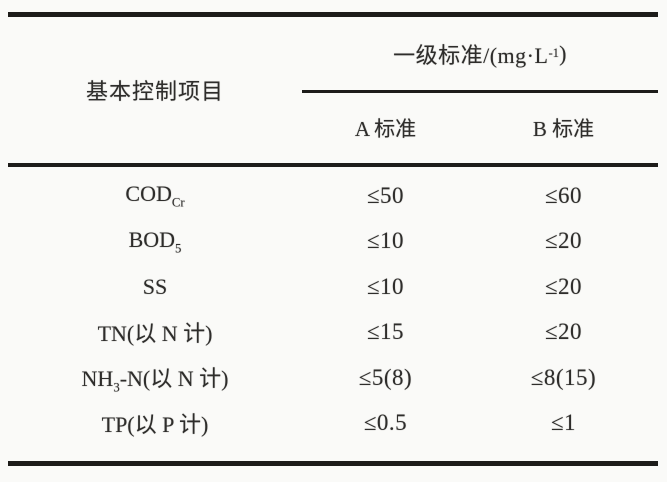 The height and width of the screenshot is (482, 667). I want to click on subheader-standard-b: B 标准, so click(563, 129).